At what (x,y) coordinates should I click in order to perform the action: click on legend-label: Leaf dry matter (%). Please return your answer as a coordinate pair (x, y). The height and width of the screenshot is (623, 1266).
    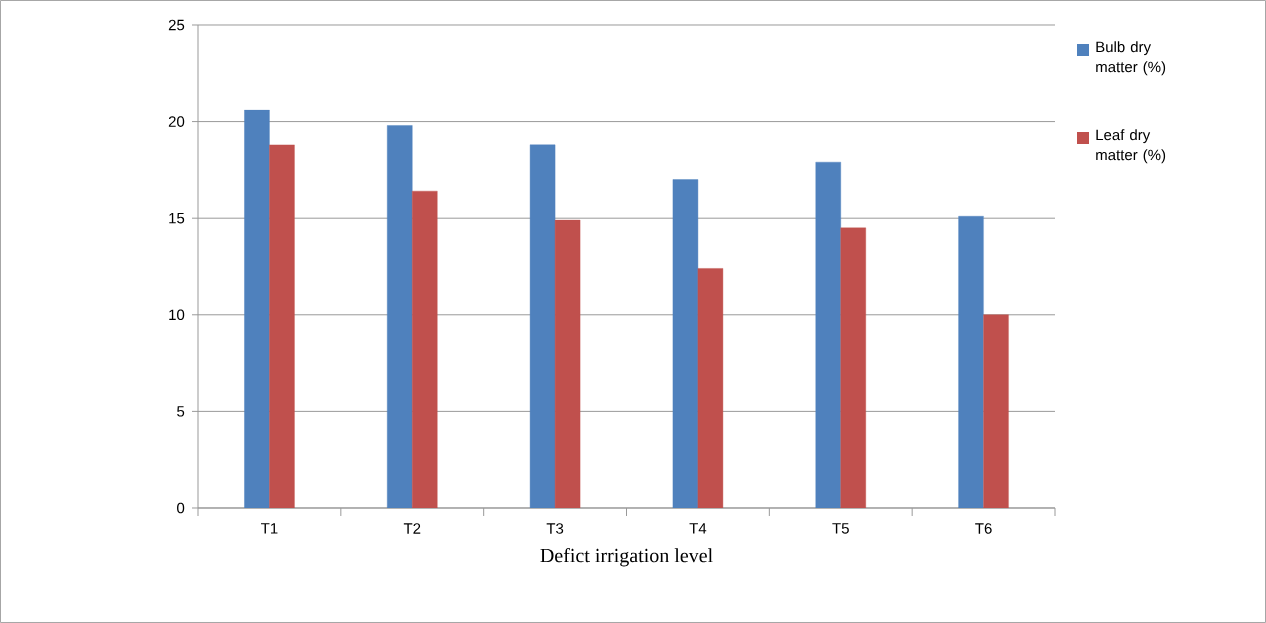
    Looking at the image, I should click on (1131, 146).